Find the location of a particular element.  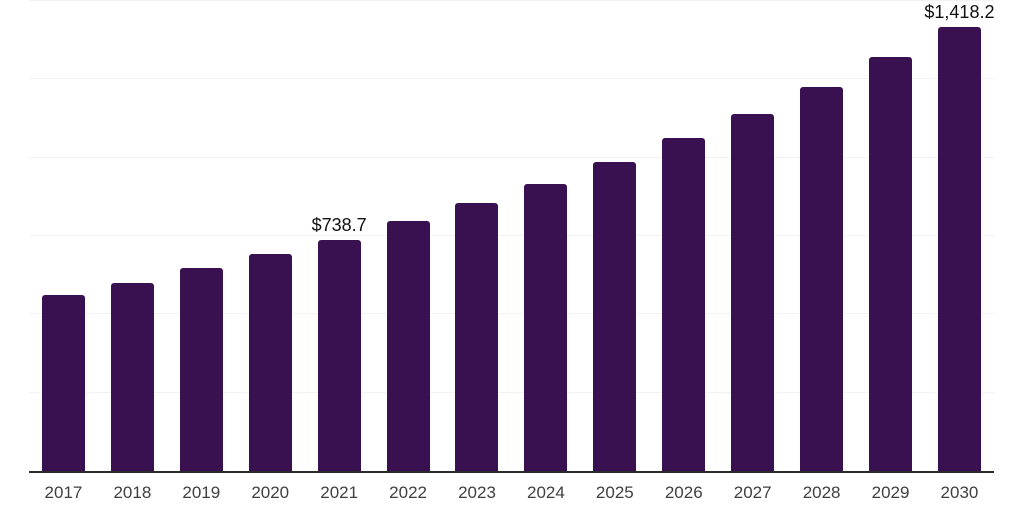

bar-band-2023 is located at coordinates (477, 236).